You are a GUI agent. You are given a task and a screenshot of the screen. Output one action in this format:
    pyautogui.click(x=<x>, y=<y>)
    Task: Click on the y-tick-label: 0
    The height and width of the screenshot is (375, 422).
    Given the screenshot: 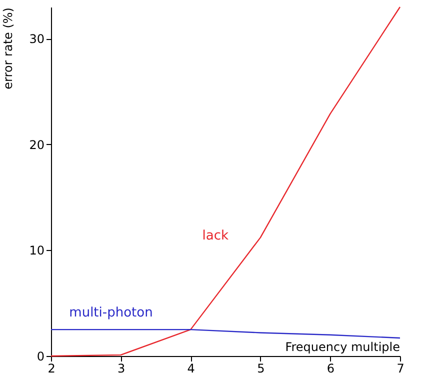 What is the action you would take?
    pyautogui.click(x=40, y=357)
    